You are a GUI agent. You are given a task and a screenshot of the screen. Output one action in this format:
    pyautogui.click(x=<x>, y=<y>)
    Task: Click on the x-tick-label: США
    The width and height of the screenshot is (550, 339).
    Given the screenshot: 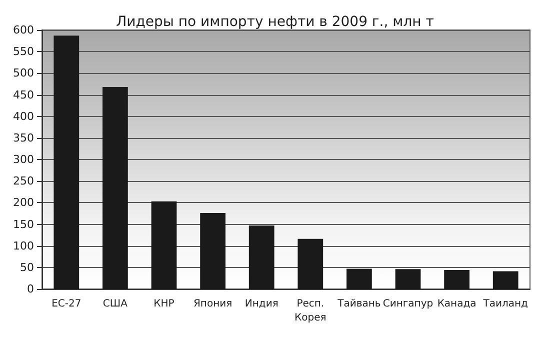 What is the action you would take?
    pyautogui.click(x=115, y=304)
    